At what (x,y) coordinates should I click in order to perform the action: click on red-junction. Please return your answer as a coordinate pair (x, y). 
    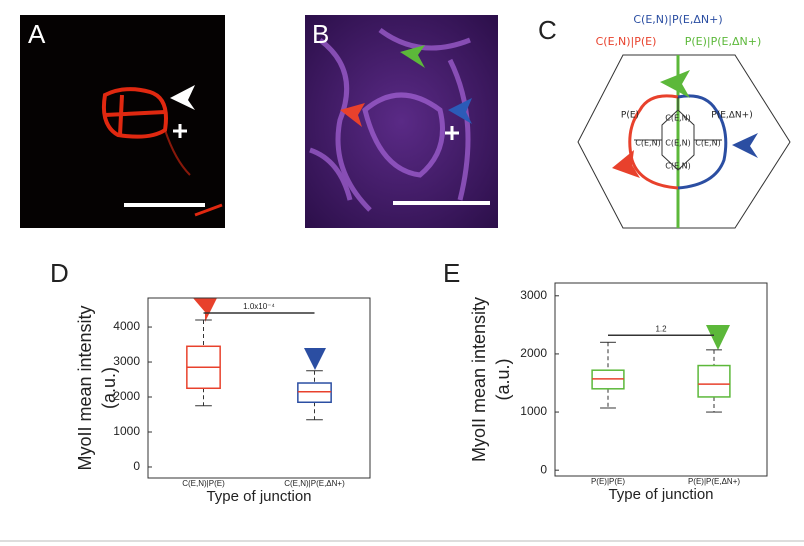
    Looking at the image, I should click on (653, 142).